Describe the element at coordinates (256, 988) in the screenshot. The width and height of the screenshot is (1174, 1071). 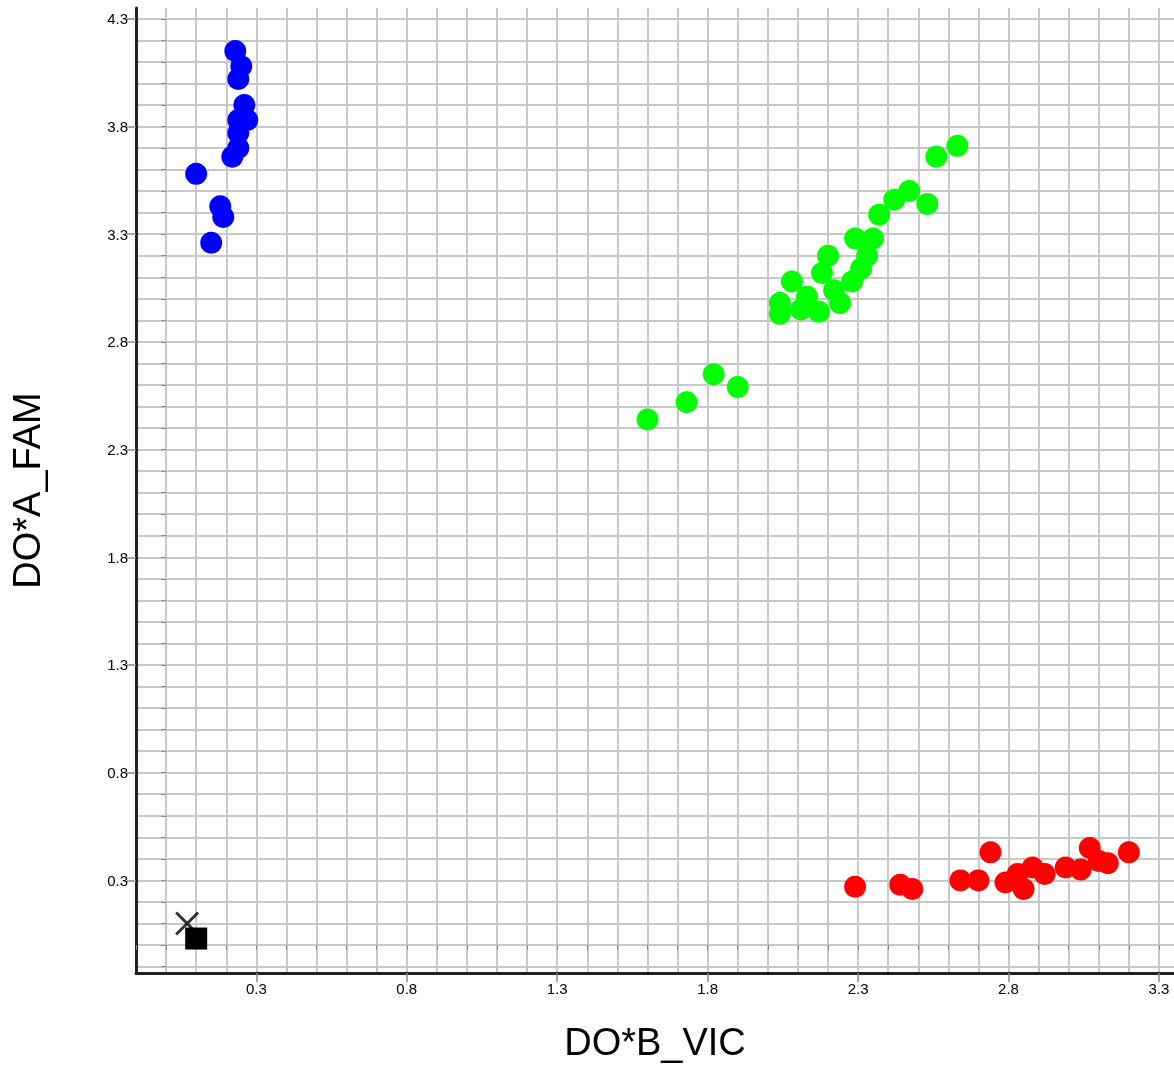
I see `x-tick-label: 0.3` at that location.